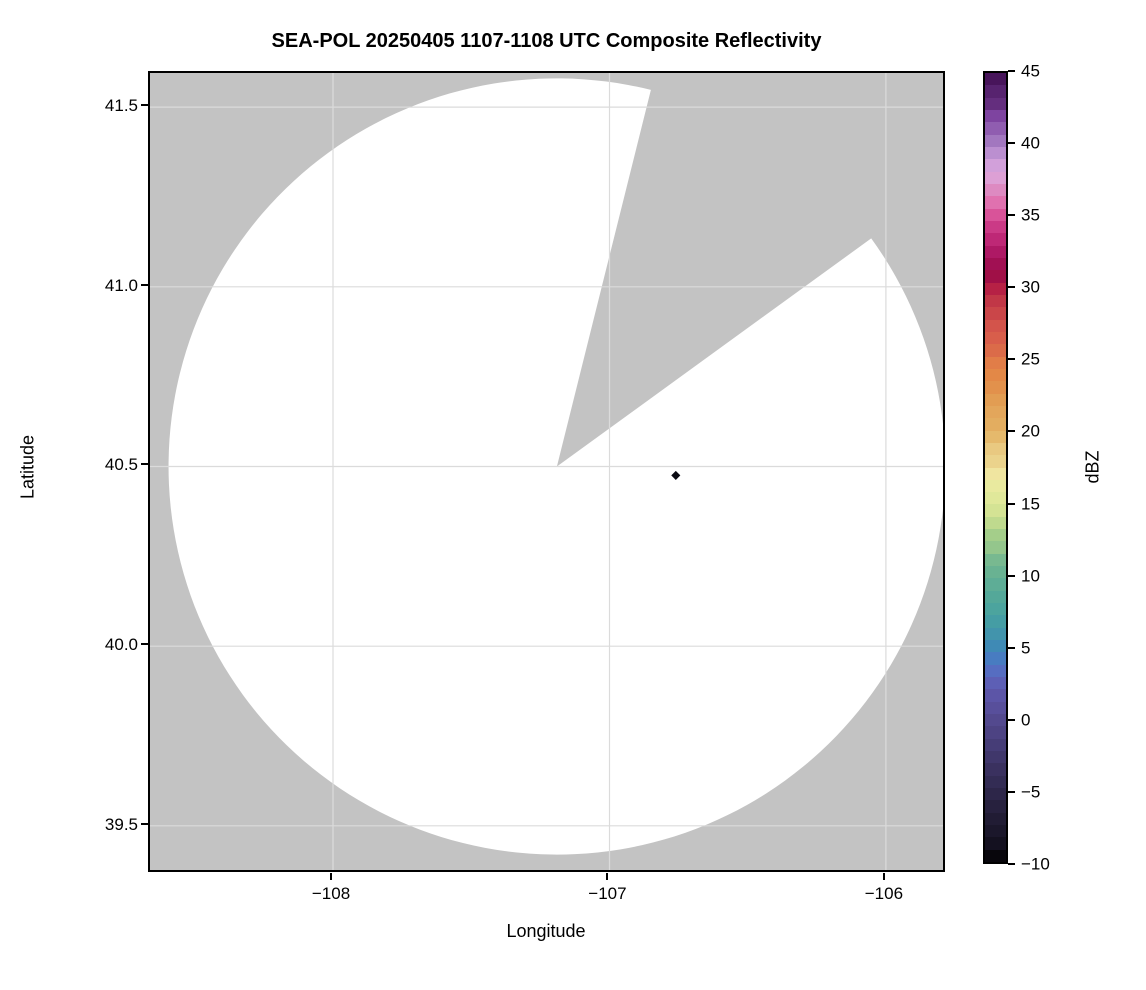 Image resolution: width=1146 pixels, height=990 pixels. Describe the element at coordinates (676, 475) in the screenshot. I see `radar-echo-point` at that location.